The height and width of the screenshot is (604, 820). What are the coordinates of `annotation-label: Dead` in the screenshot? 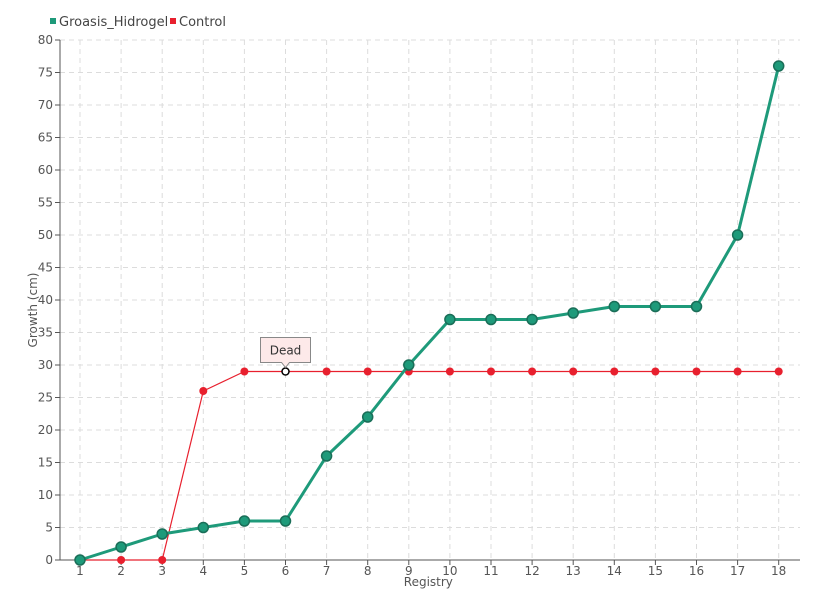 It's located at (286, 351).